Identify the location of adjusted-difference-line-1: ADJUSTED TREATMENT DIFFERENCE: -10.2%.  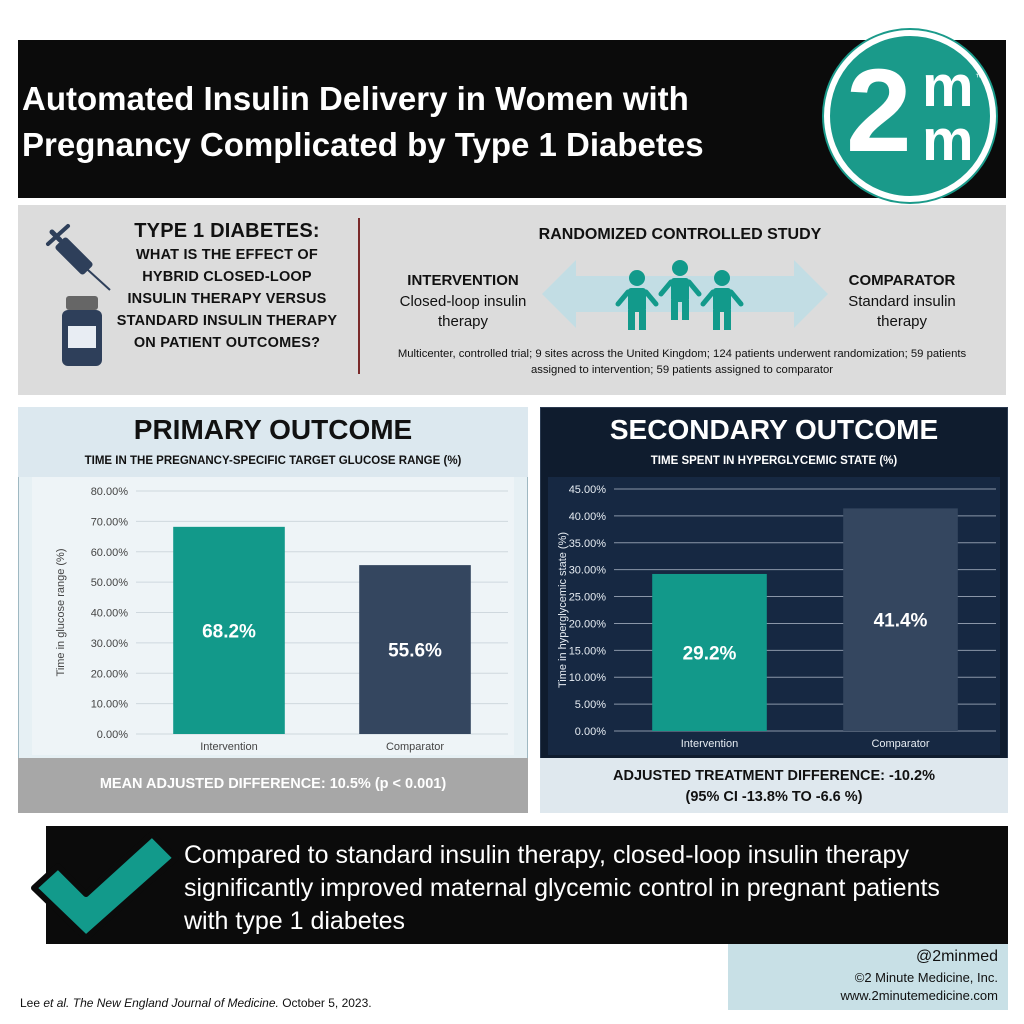
(774, 776).